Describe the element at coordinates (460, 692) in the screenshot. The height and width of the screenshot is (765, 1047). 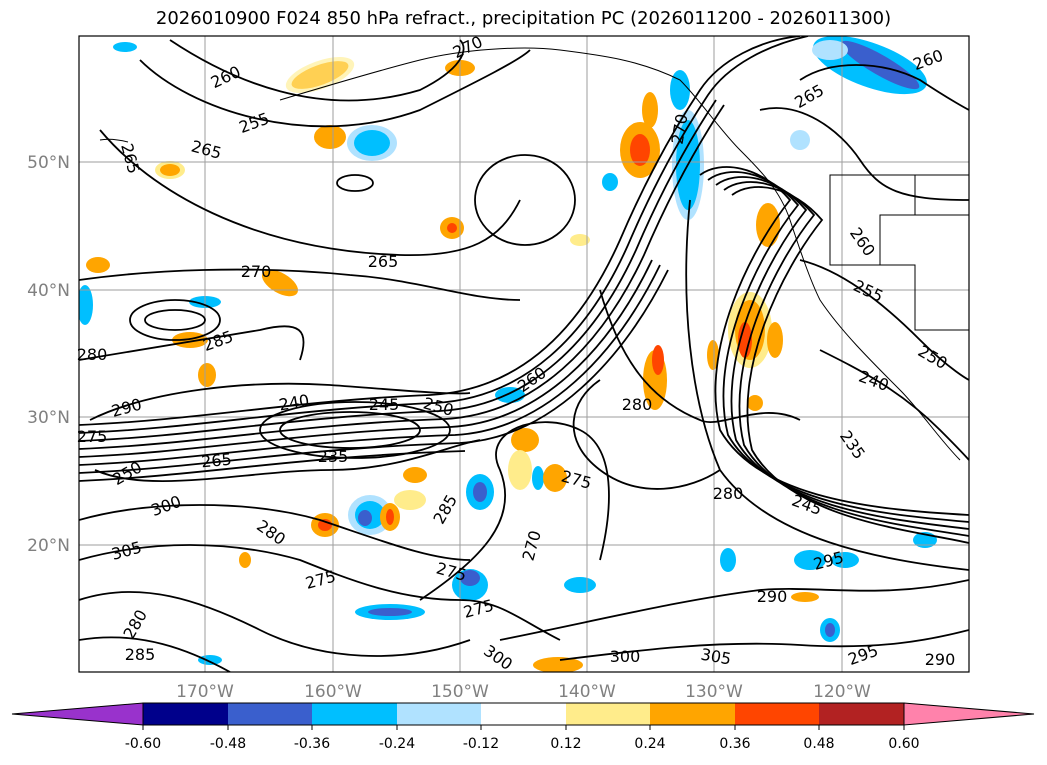
I see `lon-label: 150°W` at that location.